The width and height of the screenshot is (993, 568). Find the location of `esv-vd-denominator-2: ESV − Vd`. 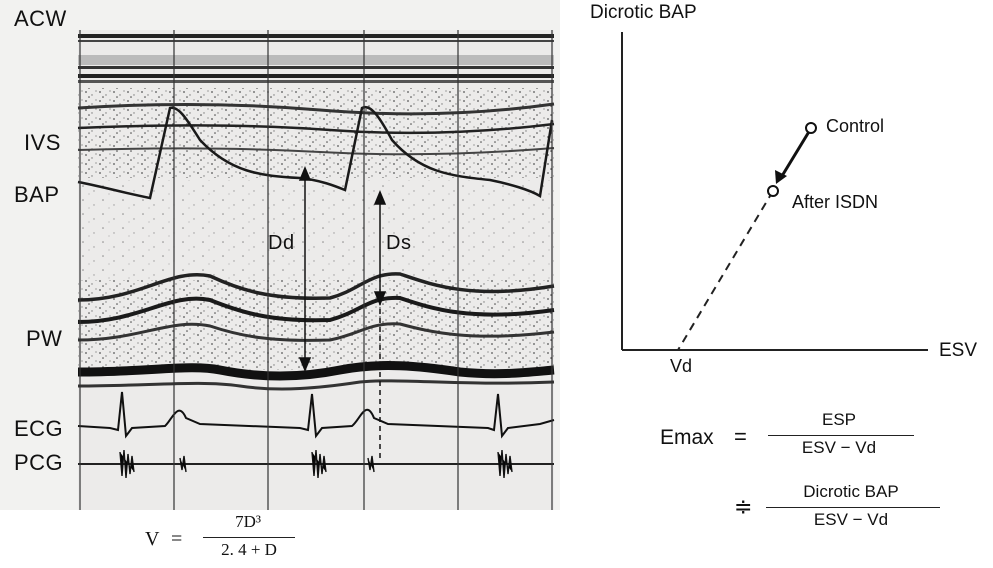

esv-vd-denominator-2: ESV − Vd is located at coordinates (851, 519).